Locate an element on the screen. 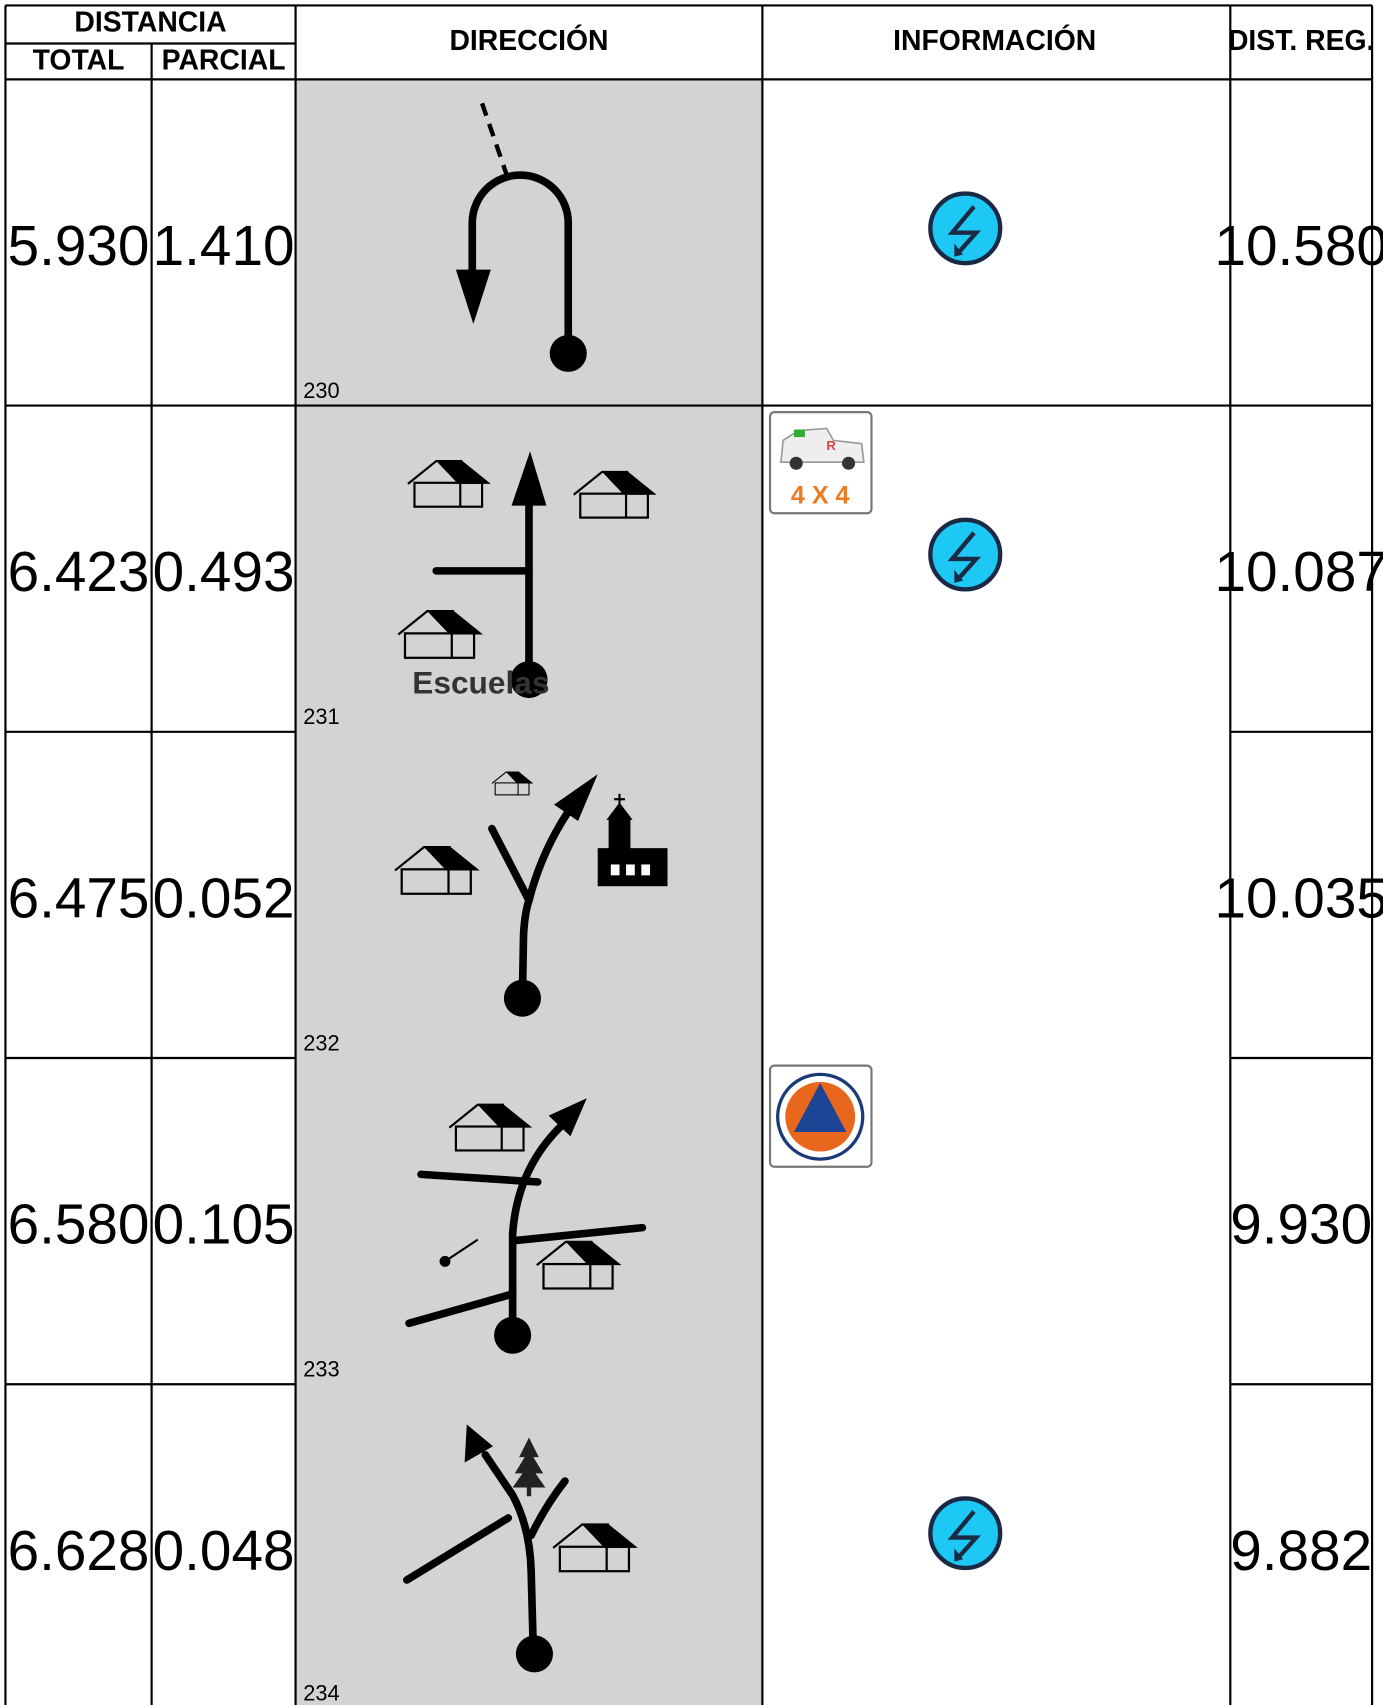  svg-text: R is located at coordinates (831, 445).